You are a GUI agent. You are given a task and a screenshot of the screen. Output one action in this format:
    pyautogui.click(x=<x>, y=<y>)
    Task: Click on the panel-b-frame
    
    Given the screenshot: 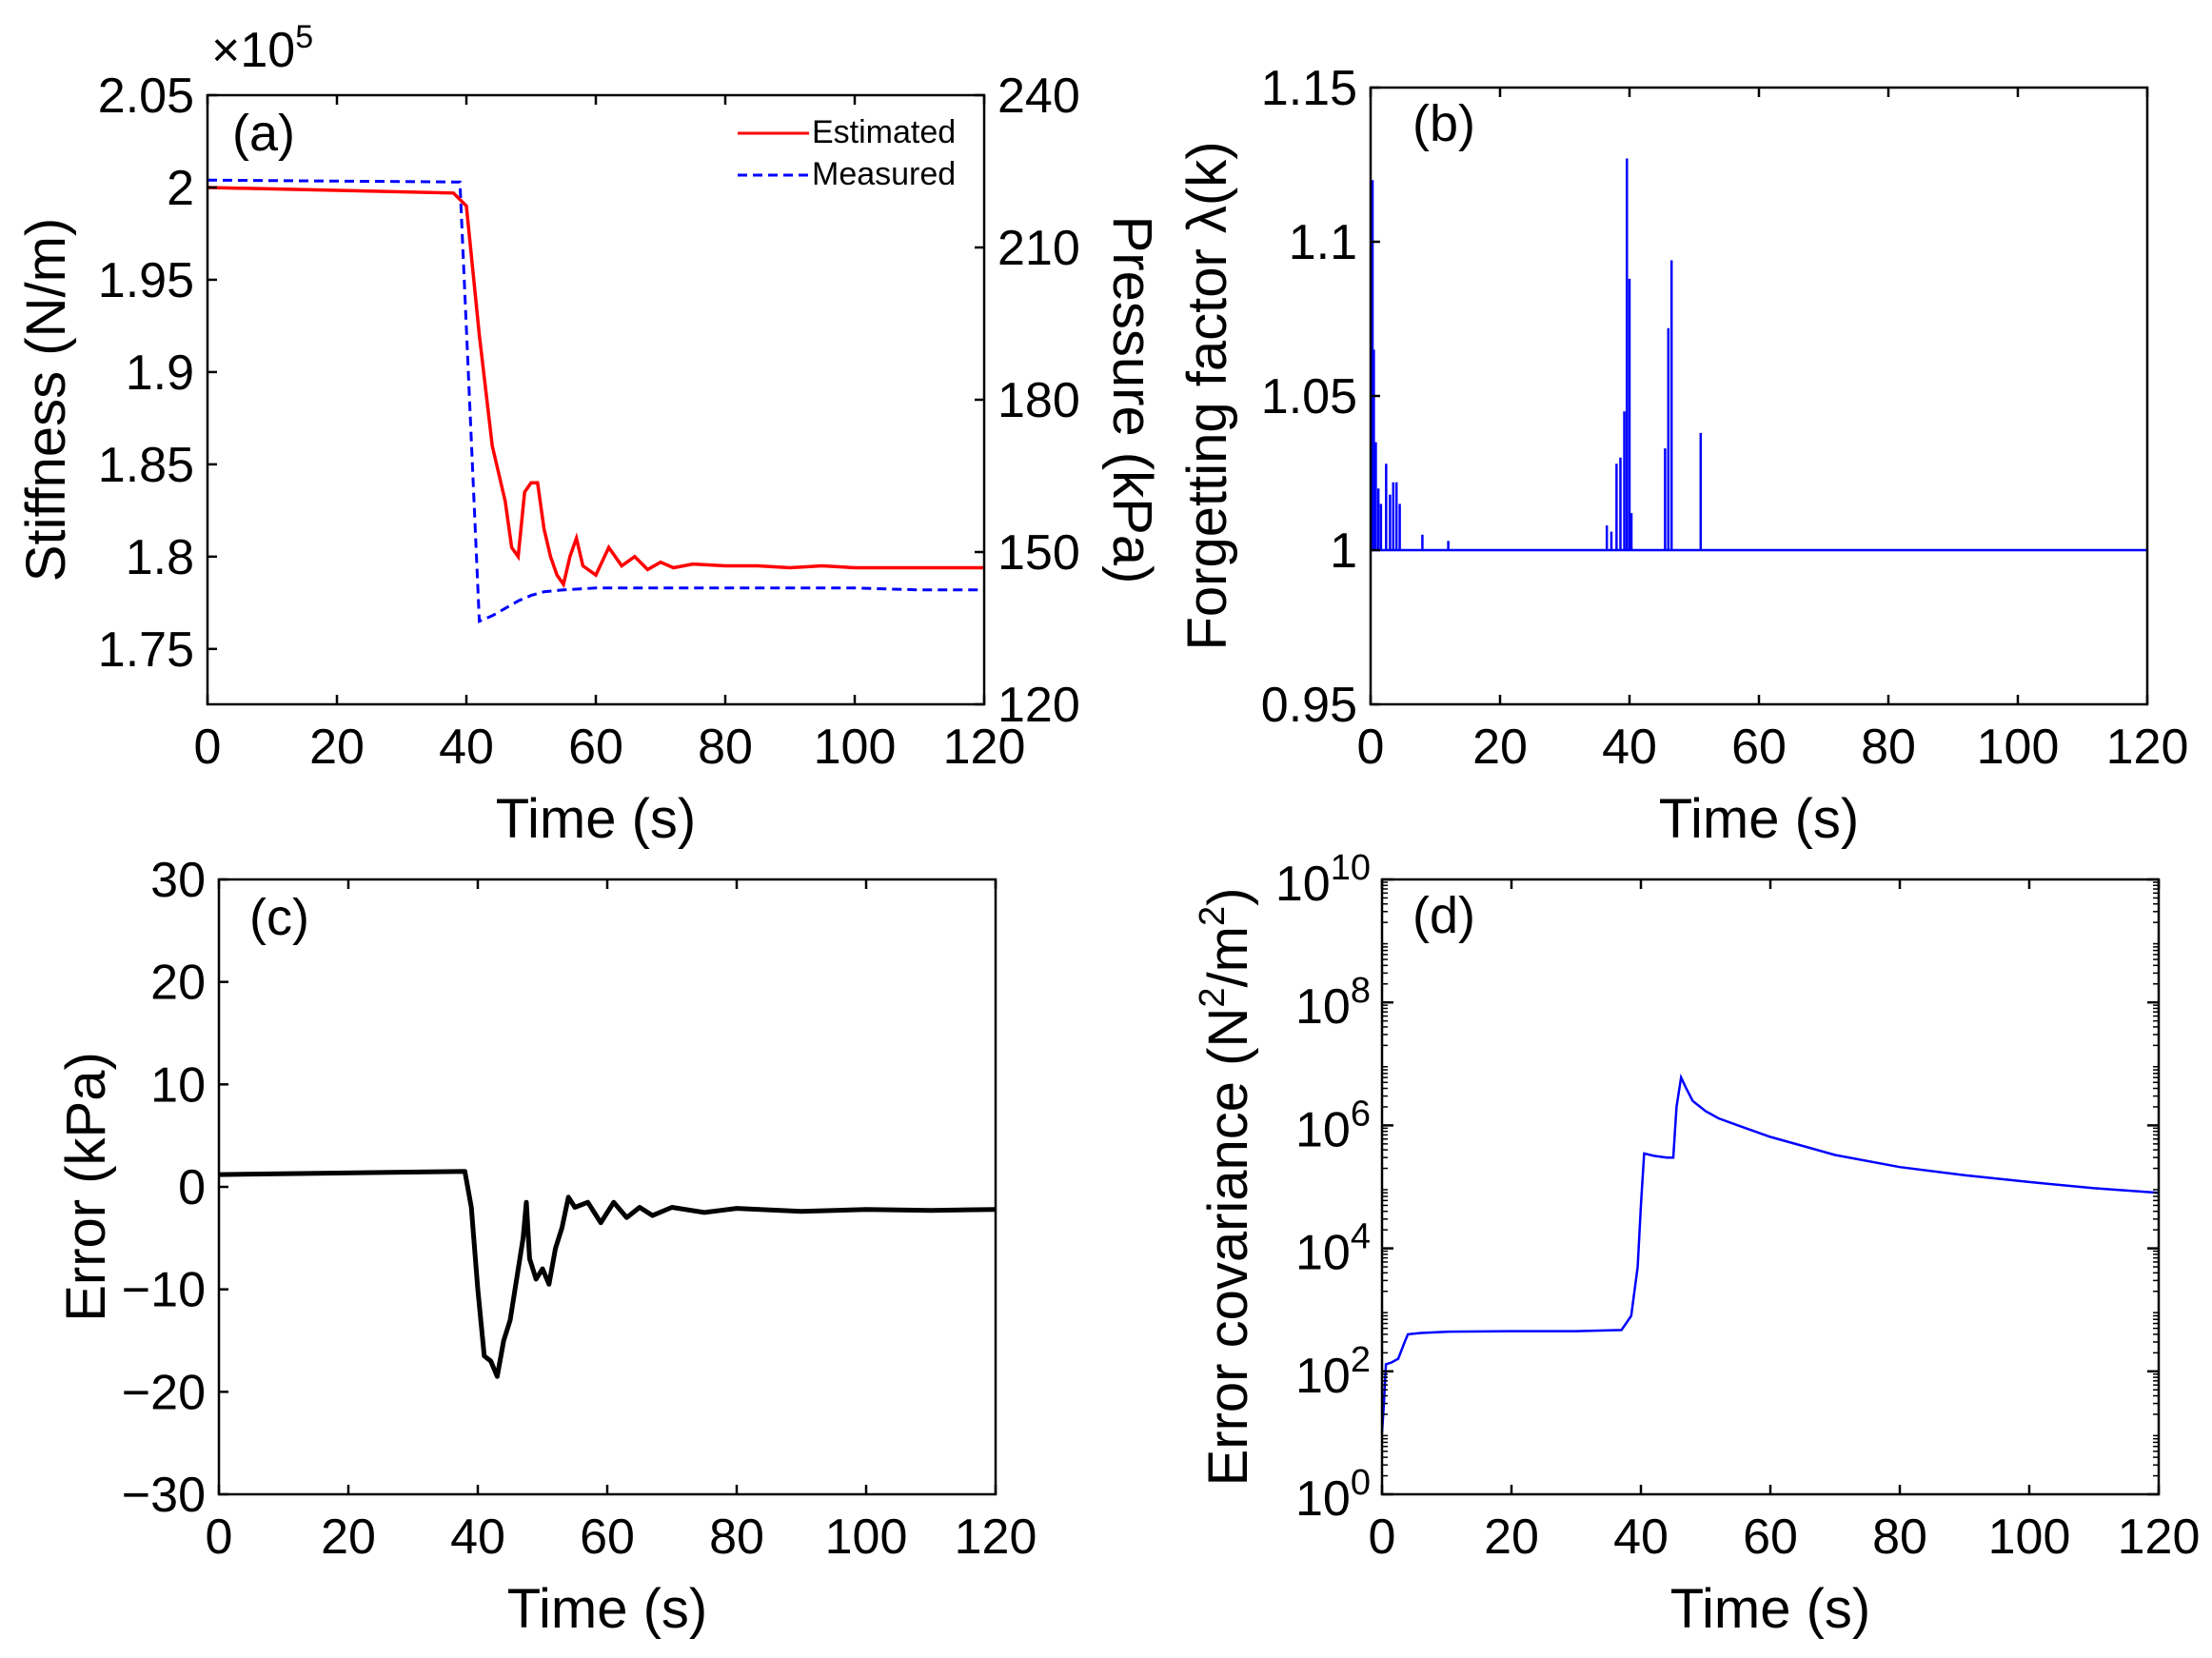 What is the action you would take?
    pyautogui.click(x=1759, y=396)
    